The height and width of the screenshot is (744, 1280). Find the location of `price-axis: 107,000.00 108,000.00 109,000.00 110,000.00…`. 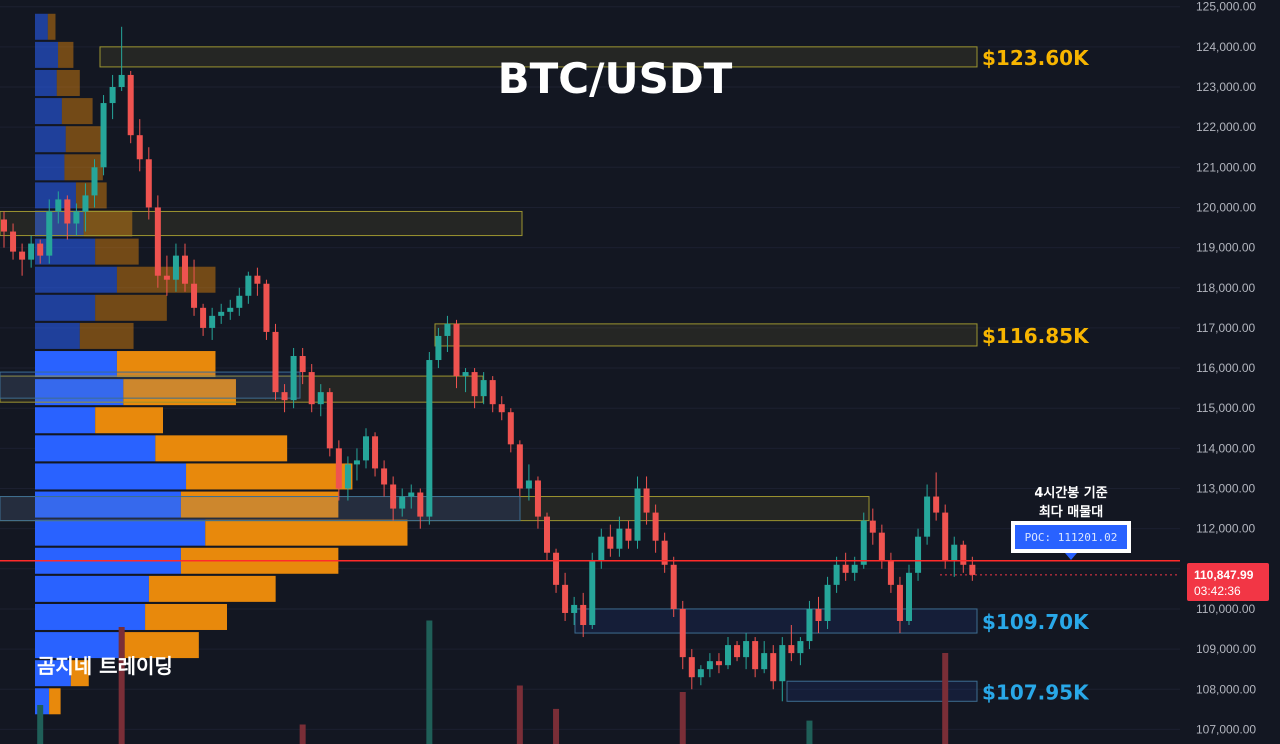

price-axis: 107,000.00 108,000.00 109,000.00 110,000.00… is located at coordinates (1226, 368).